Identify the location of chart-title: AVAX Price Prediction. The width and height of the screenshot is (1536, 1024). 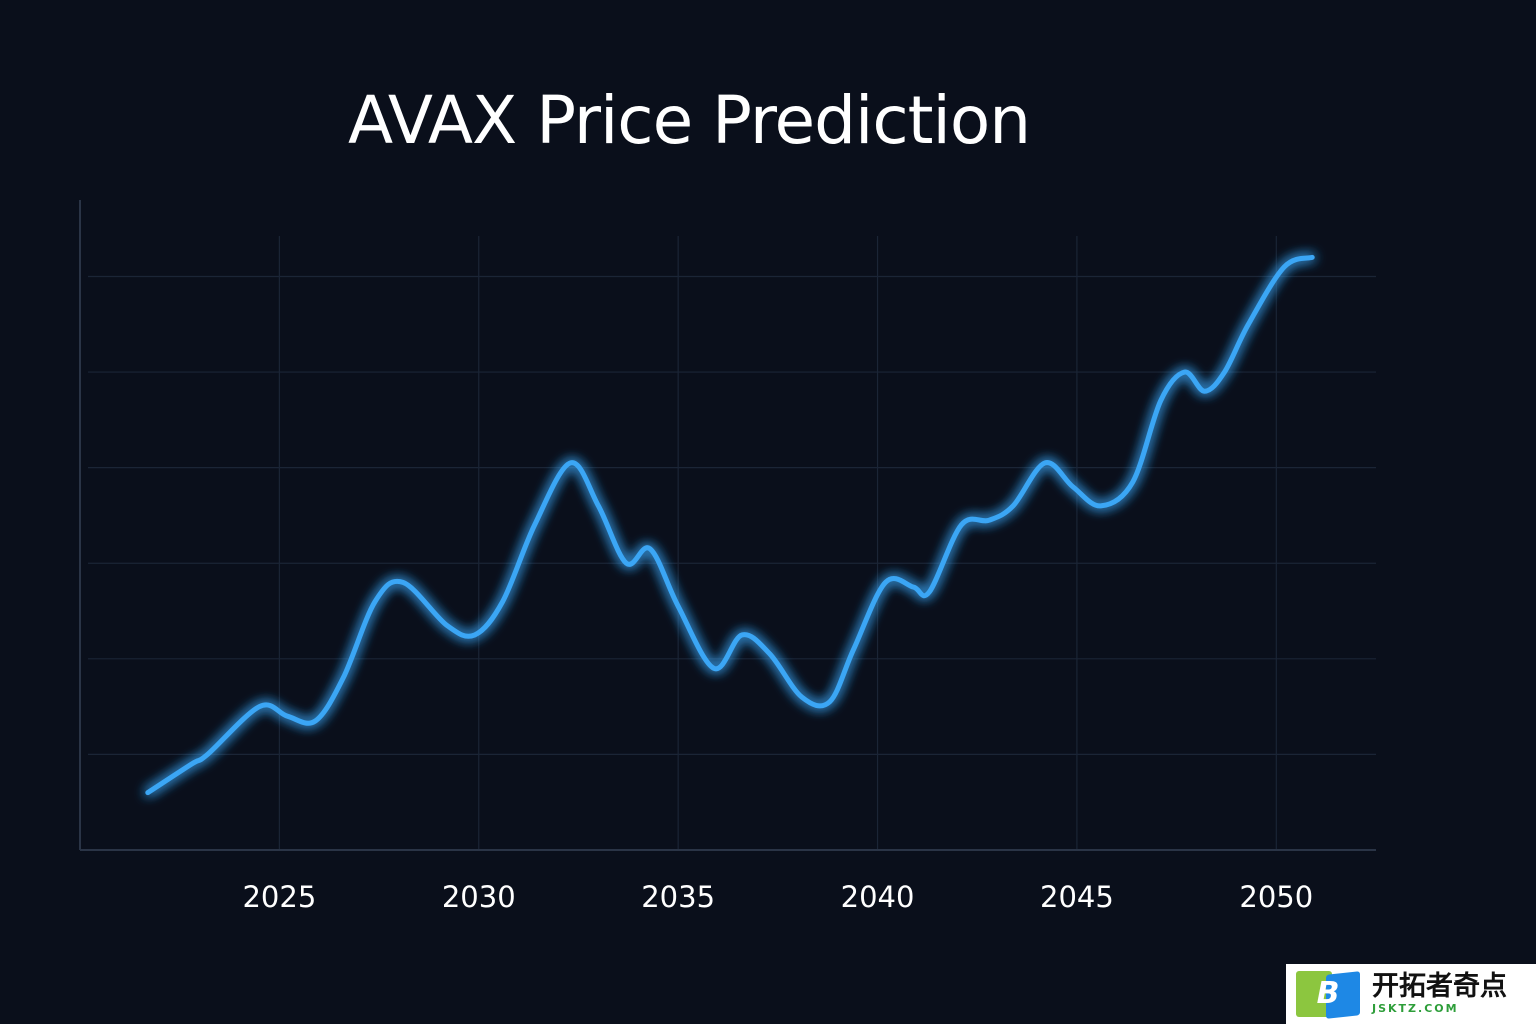
(689, 120).